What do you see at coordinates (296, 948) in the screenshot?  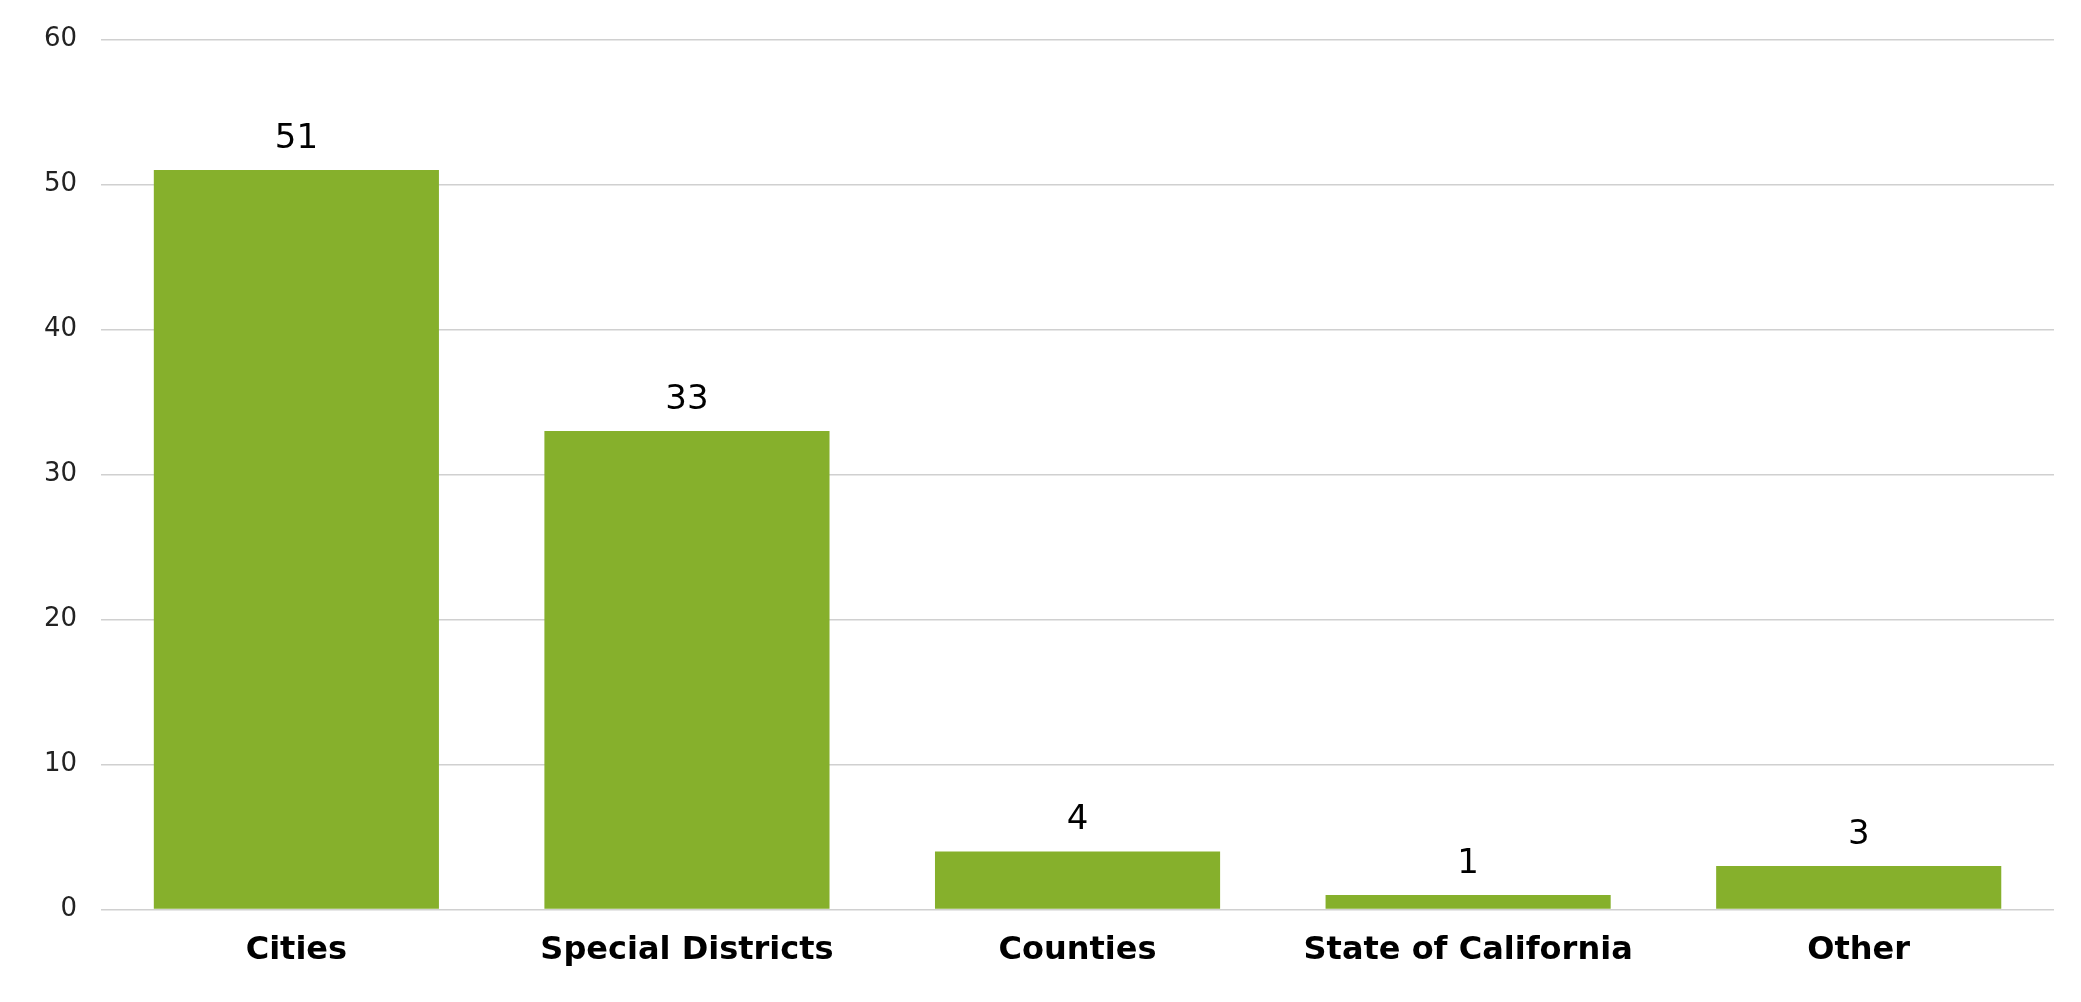 I see `x-tick-label: Cities` at bounding box center [296, 948].